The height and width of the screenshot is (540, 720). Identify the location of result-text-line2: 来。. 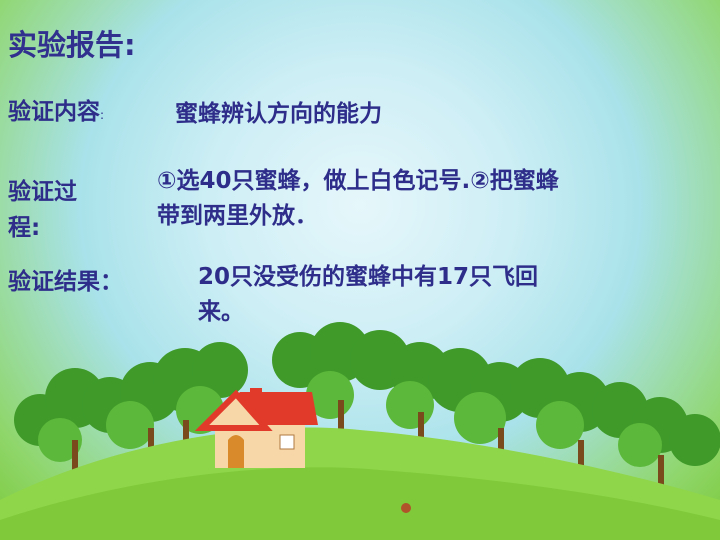
(221, 312).